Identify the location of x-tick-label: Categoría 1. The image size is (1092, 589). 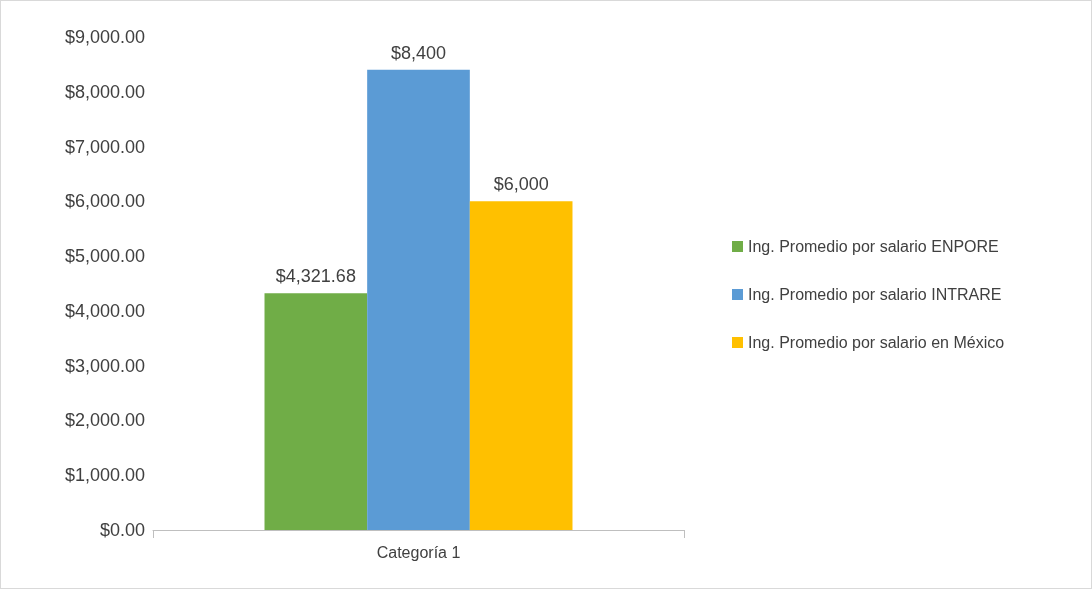
(418, 552).